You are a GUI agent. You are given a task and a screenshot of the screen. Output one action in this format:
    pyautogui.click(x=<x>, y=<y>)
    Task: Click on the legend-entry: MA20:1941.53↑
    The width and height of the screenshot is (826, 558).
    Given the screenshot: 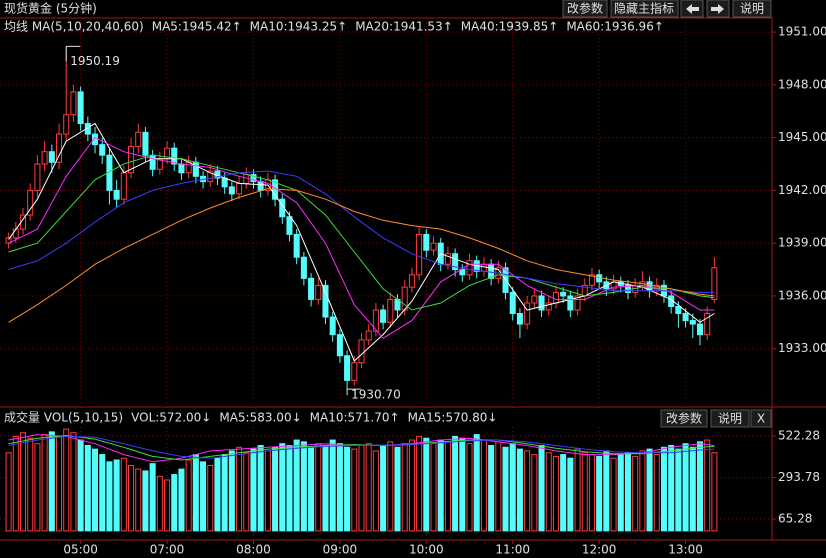 What is the action you would take?
    pyautogui.click(x=404, y=27)
    